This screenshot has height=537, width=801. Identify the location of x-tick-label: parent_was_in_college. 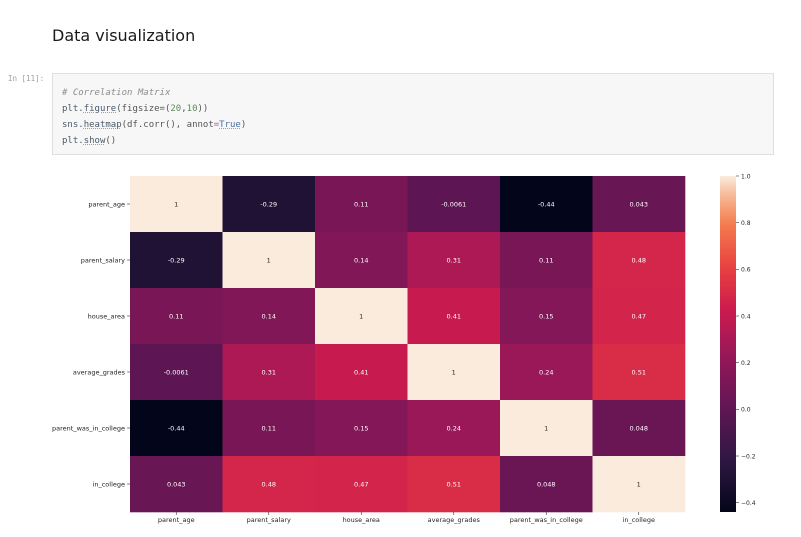
(546, 520).